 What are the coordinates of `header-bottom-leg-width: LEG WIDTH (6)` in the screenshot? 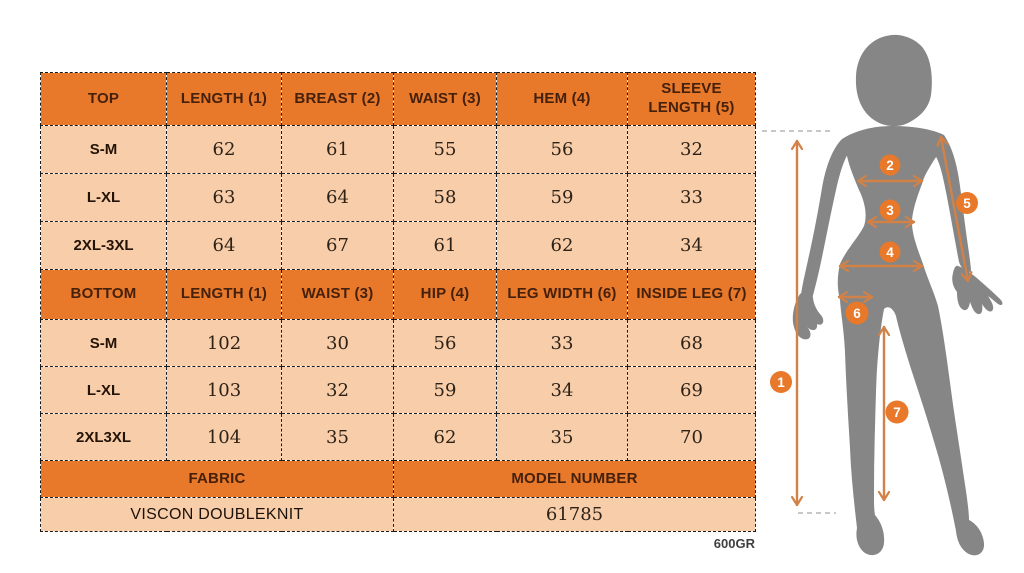 It's located at (562, 294).